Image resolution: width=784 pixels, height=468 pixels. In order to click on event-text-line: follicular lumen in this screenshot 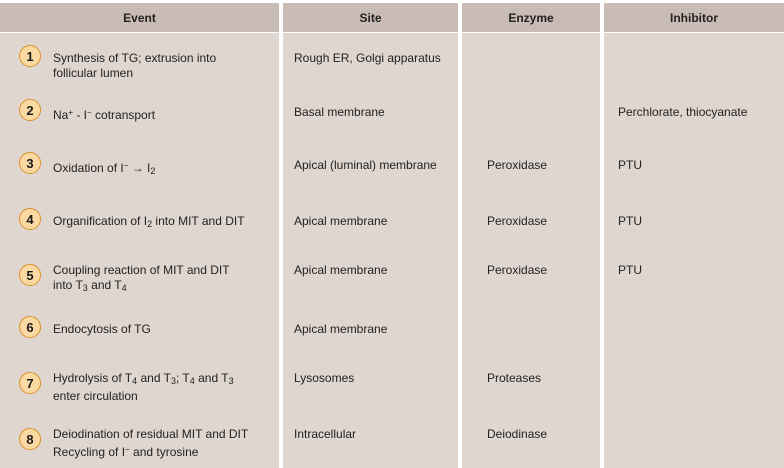, I will do `click(93, 73)`.